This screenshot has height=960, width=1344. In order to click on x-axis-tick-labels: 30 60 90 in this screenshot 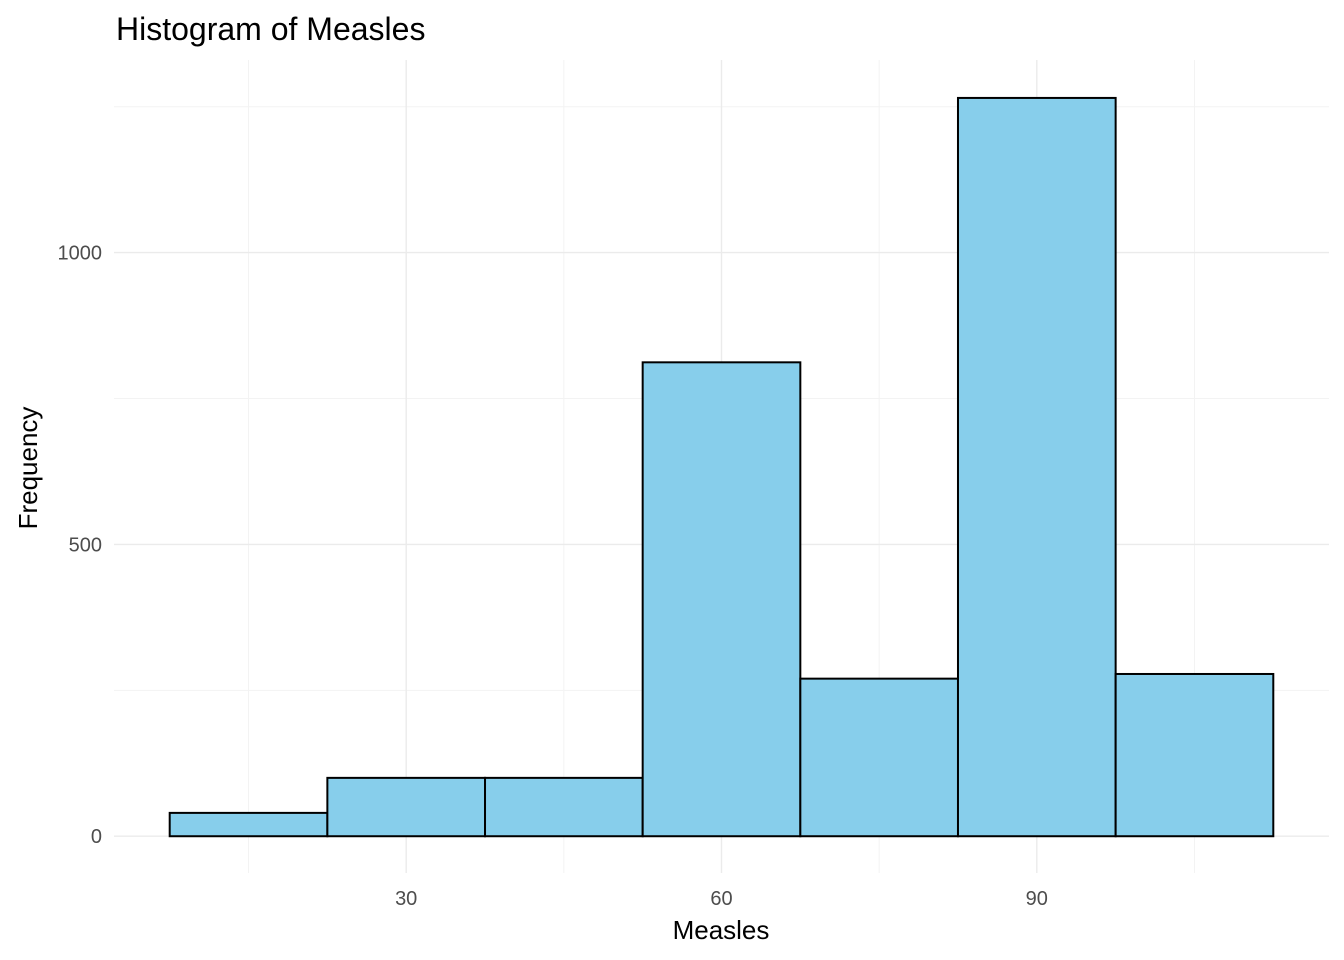, I will do `click(721, 899)`.